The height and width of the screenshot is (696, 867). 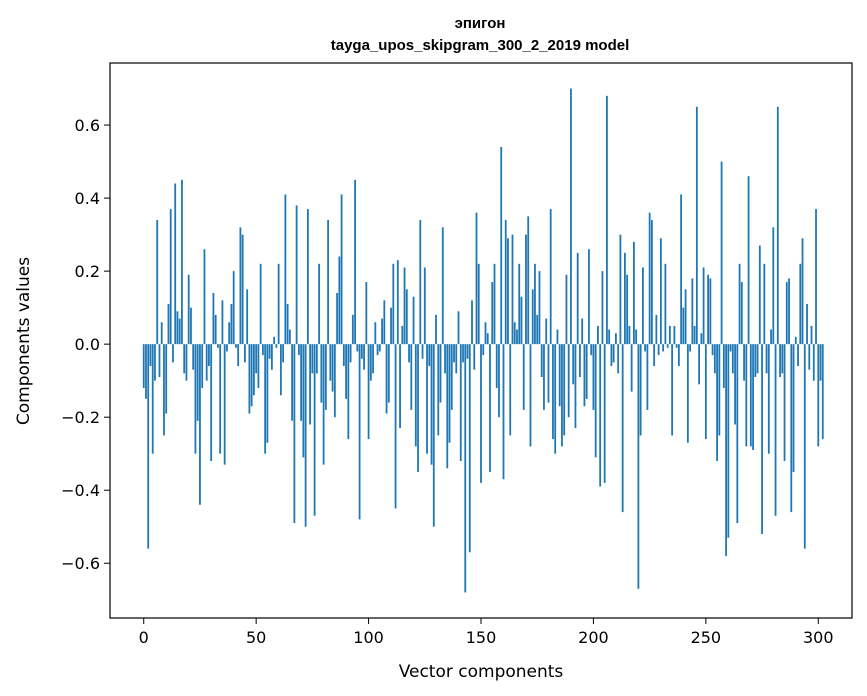 What do you see at coordinates (368, 637) in the screenshot?
I see `x-tick-label: 100` at bounding box center [368, 637].